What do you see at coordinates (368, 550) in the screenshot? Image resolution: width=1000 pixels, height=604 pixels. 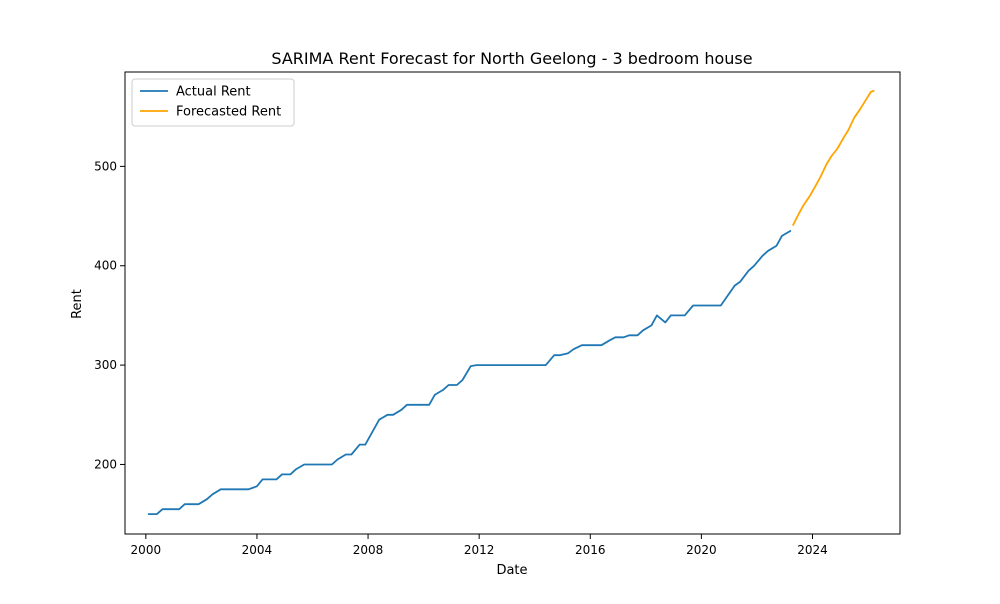 I see `x-tick-label: 2008` at bounding box center [368, 550].